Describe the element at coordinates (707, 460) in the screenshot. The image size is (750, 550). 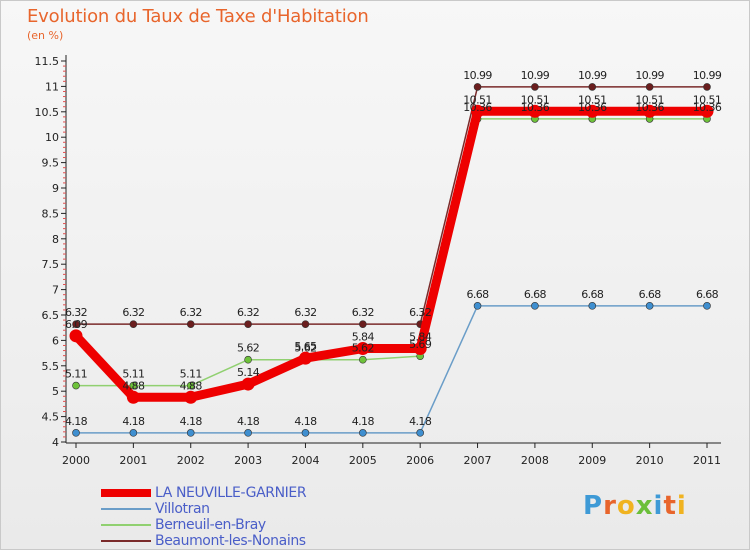
I see `x-tick-label: 2011` at that location.